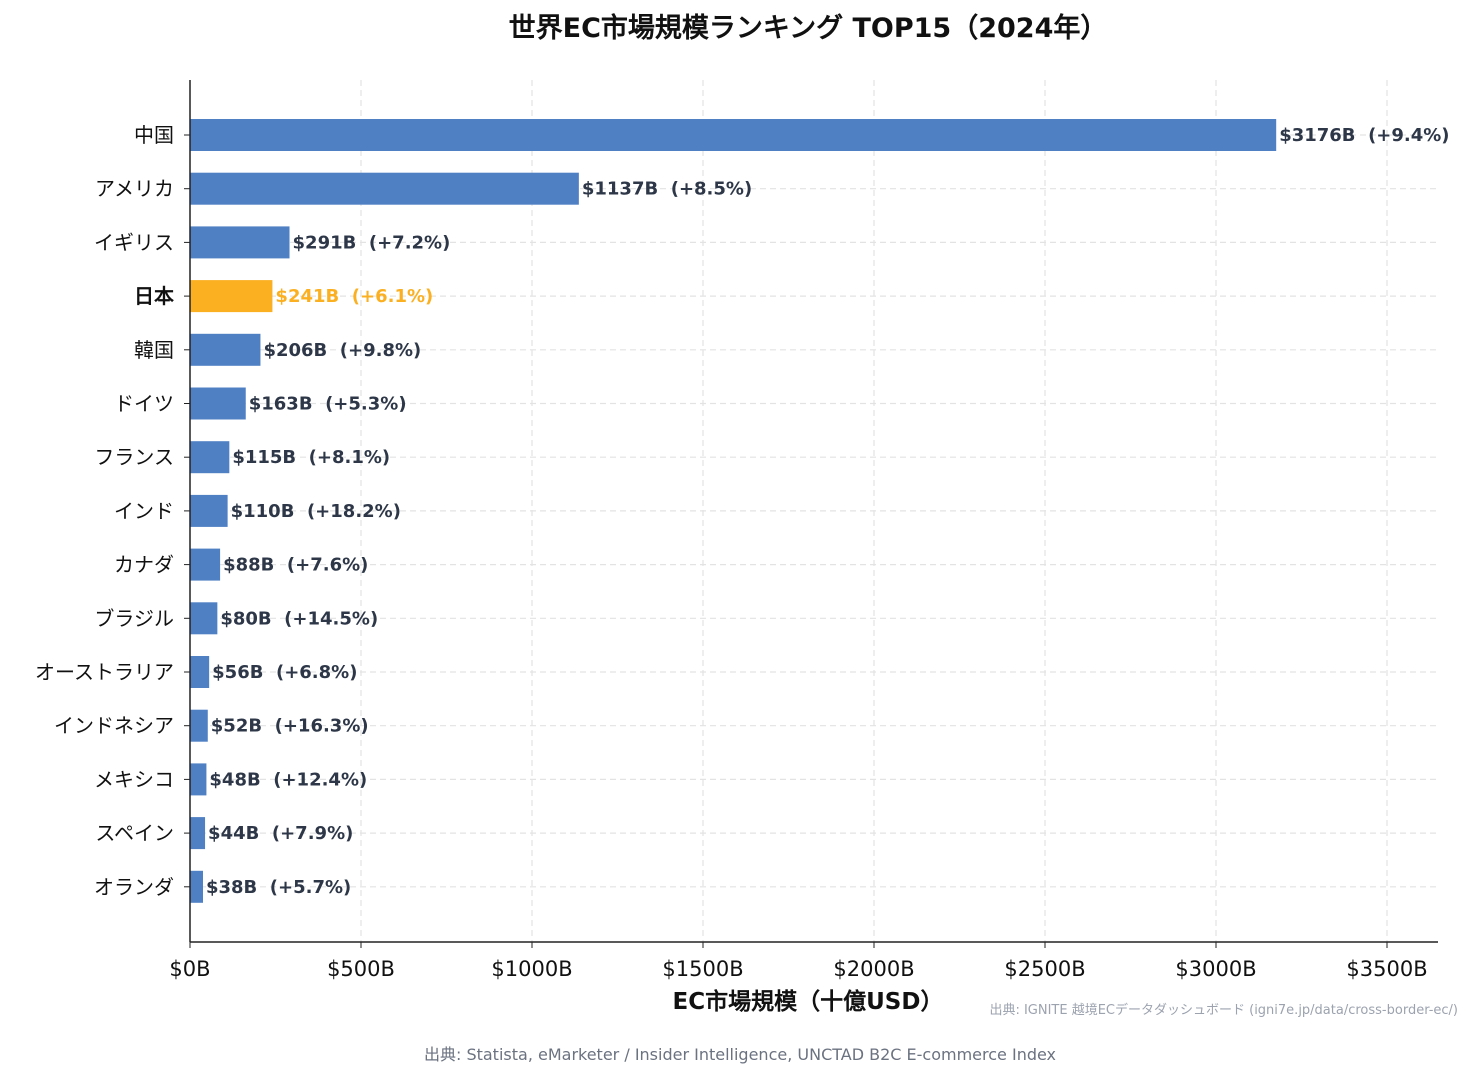 The height and width of the screenshot is (1079, 1475). What do you see at coordinates (1386, 969) in the screenshot?
I see `x-tick-label: $3500B` at bounding box center [1386, 969].